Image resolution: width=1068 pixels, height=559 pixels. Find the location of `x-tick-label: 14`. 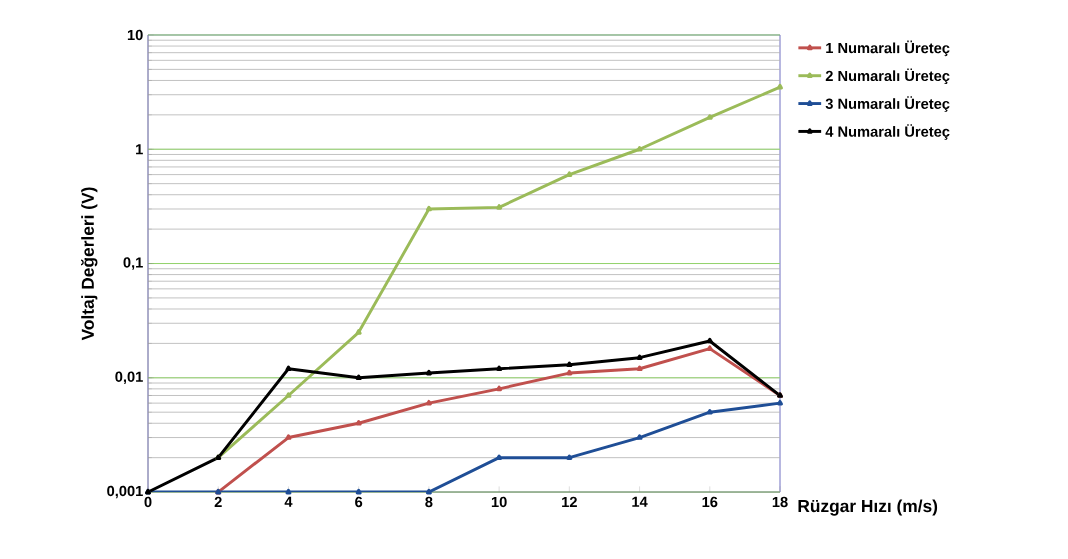

x-tick-label: 14 is located at coordinates (640, 501).